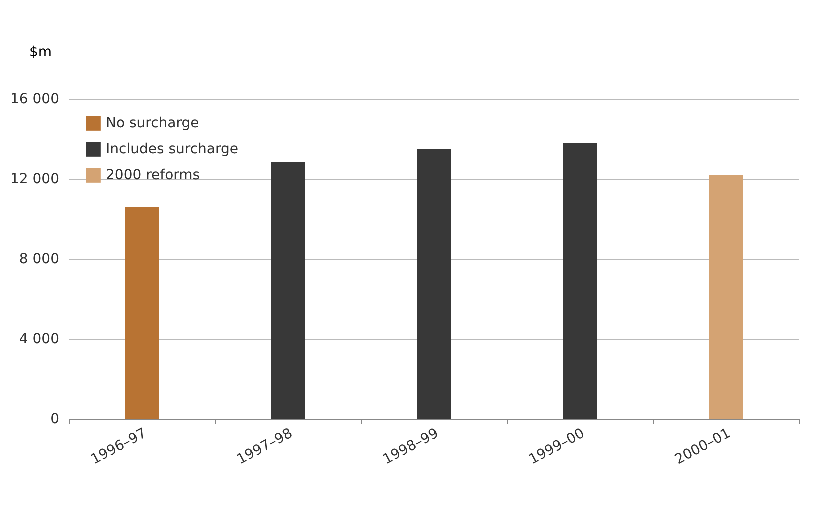 The image size is (834, 516). What do you see at coordinates (153, 176) in the screenshot?
I see `legend-label: 2000 reforms` at bounding box center [153, 176].